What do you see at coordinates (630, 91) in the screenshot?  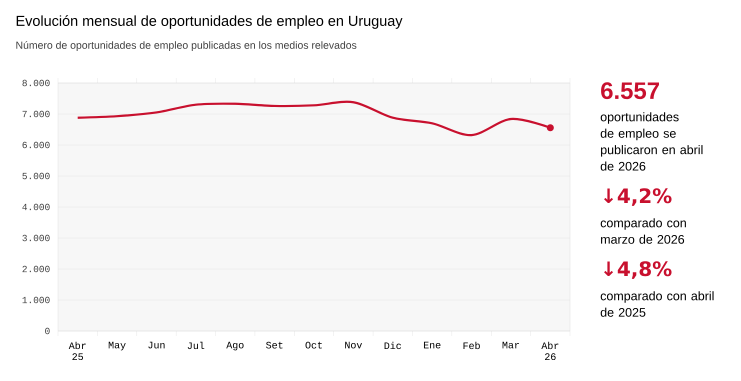 I see `annotation: 6.557` at bounding box center [630, 91].